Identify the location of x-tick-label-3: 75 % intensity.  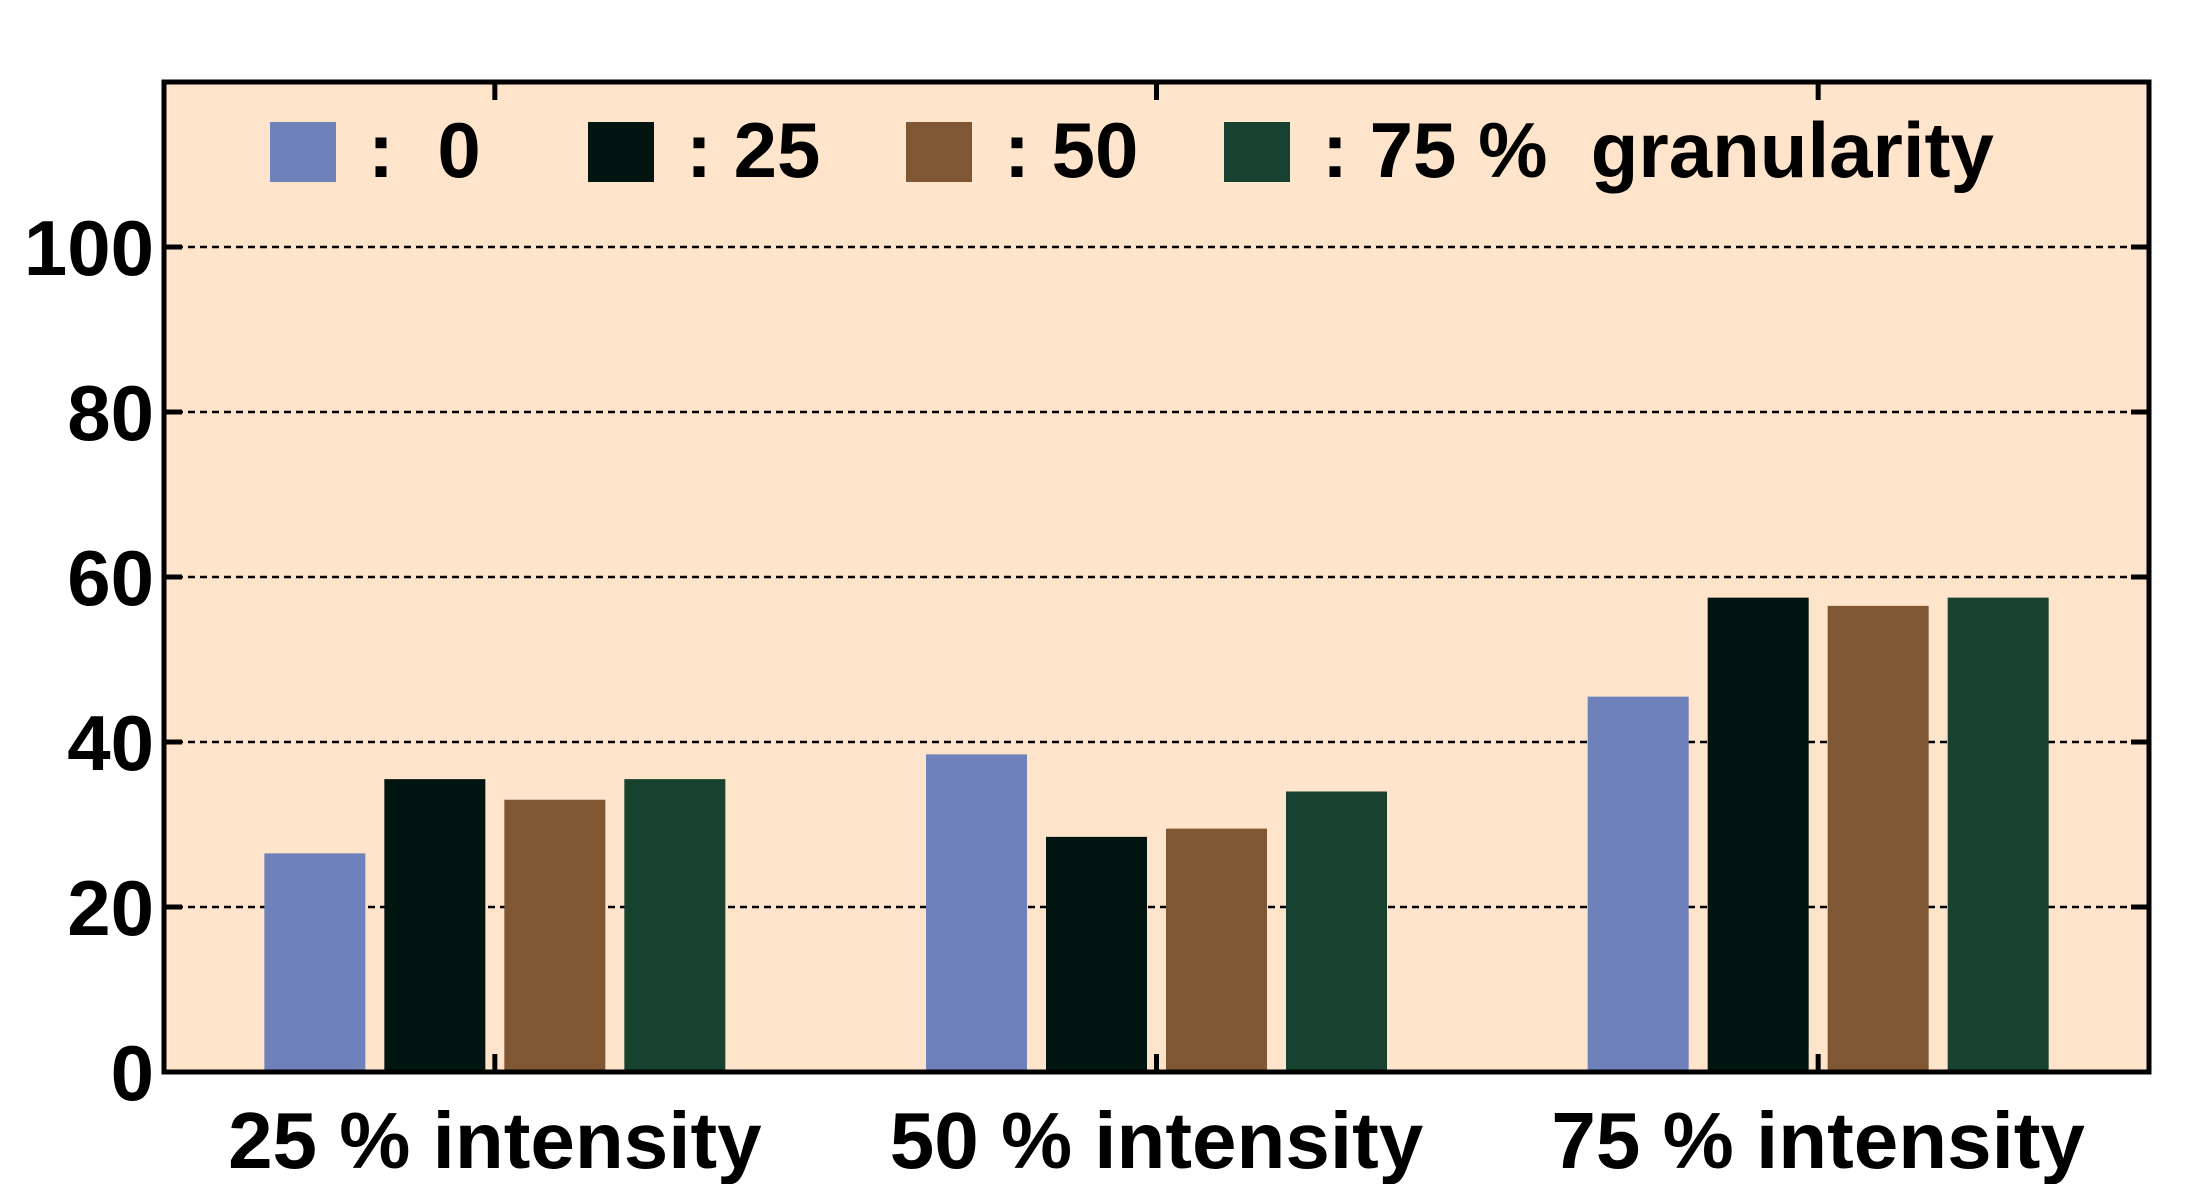
(1818, 1140).